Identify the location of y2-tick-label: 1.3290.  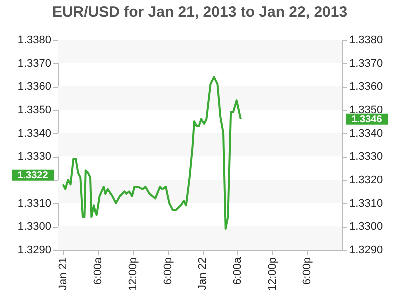
(367, 250).